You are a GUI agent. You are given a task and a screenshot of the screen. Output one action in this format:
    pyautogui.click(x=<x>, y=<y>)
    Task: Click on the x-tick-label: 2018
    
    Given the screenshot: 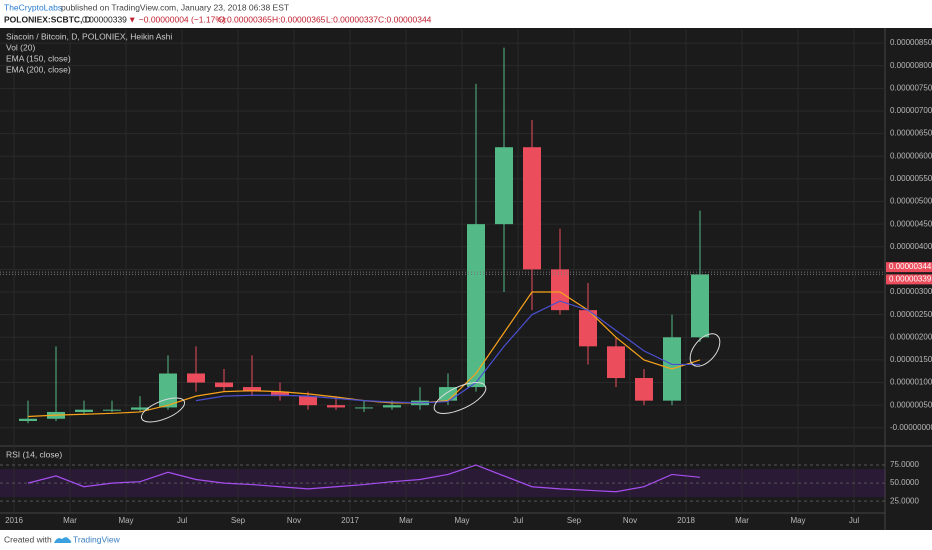 What is the action you would take?
    pyautogui.click(x=686, y=520)
    